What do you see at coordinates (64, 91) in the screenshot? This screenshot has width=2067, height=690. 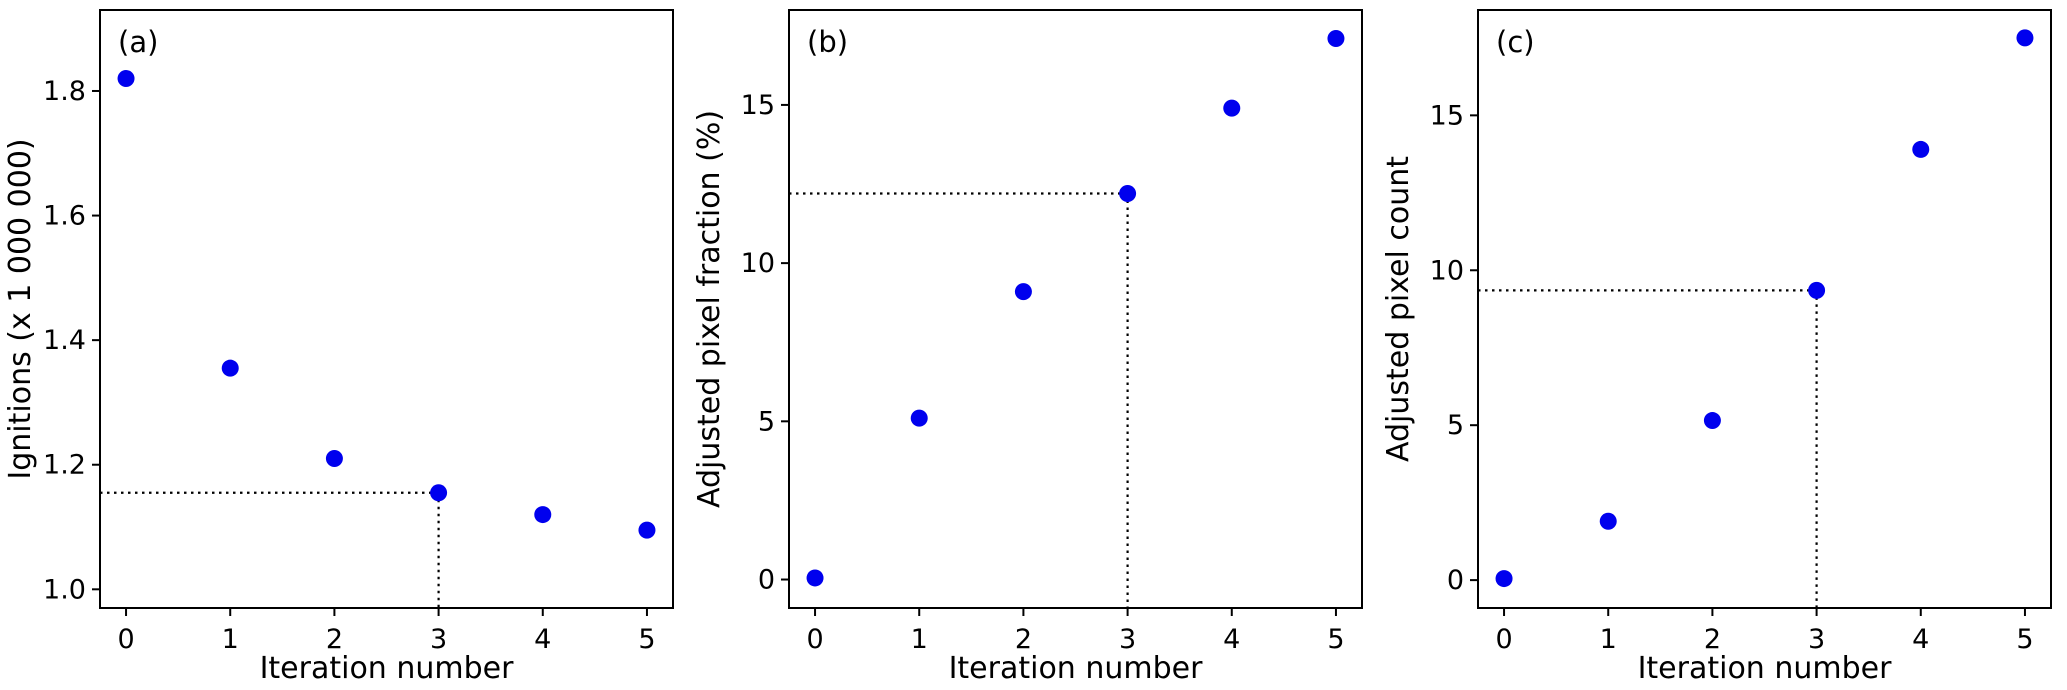 I see `y-tick-label: 1.8` at bounding box center [64, 91].